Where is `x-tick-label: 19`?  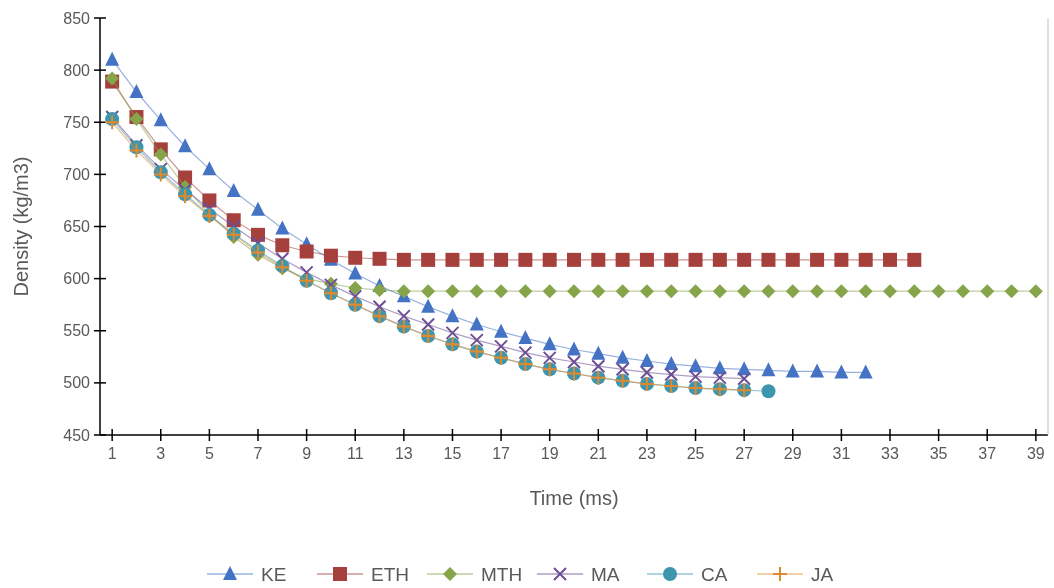
x-tick-label: 19 is located at coordinates (549, 453).